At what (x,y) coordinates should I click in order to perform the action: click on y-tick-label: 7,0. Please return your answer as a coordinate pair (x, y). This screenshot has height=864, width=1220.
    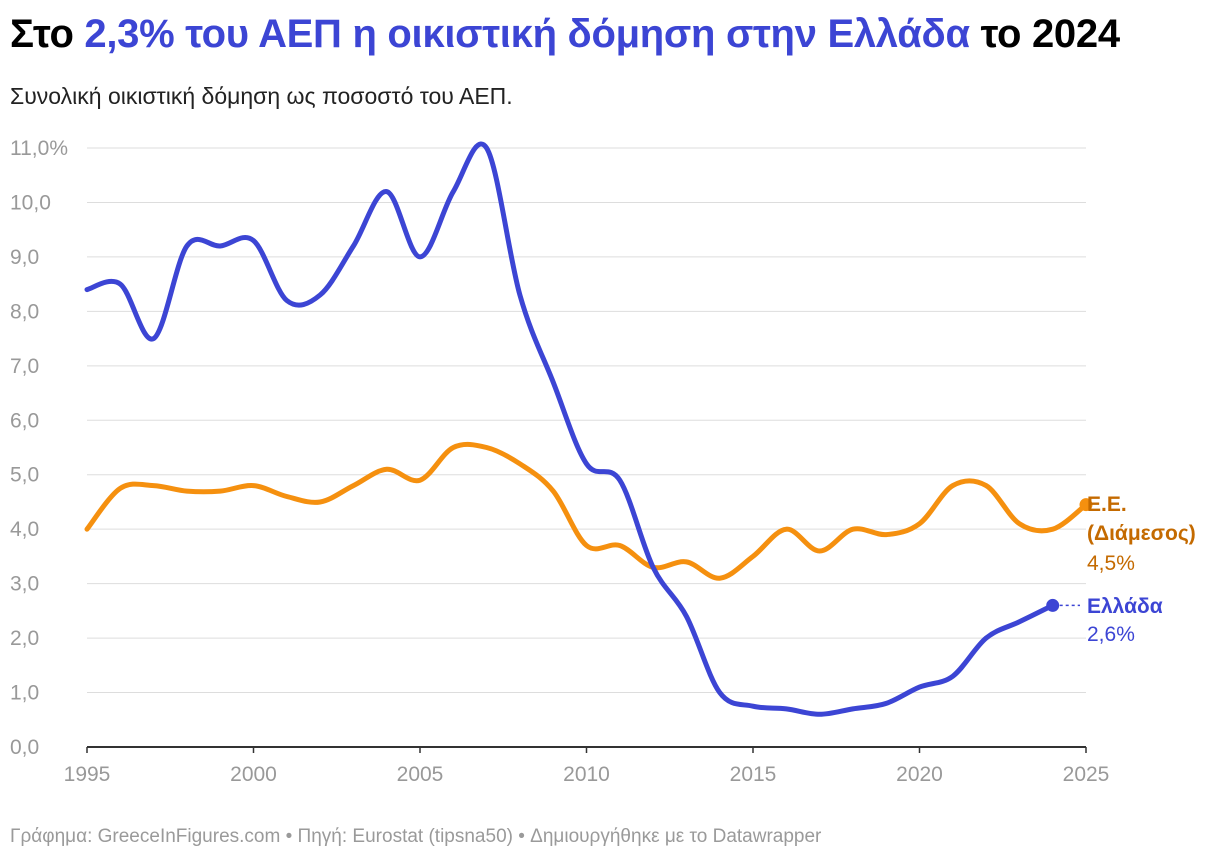
    Looking at the image, I should click on (24, 366).